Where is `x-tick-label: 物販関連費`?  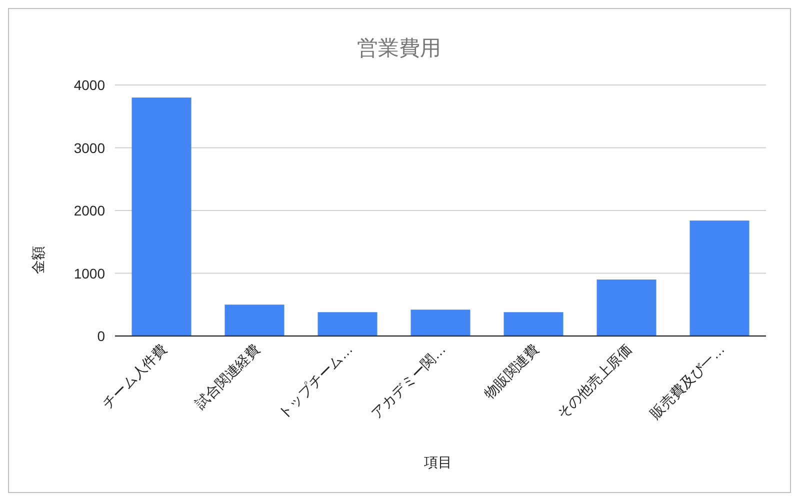 x-tick-label: 物販関連費 is located at coordinates (511, 371).